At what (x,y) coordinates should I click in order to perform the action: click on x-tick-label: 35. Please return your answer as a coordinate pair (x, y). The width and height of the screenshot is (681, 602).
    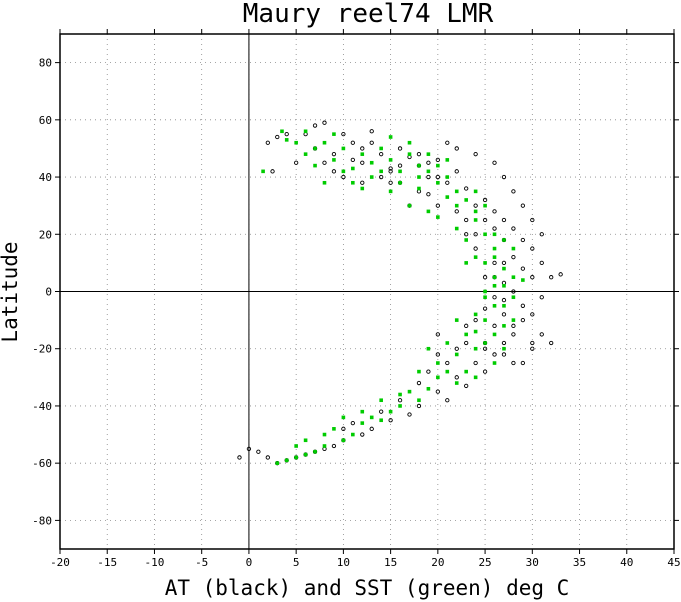
    Looking at the image, I should click on (579, 562).